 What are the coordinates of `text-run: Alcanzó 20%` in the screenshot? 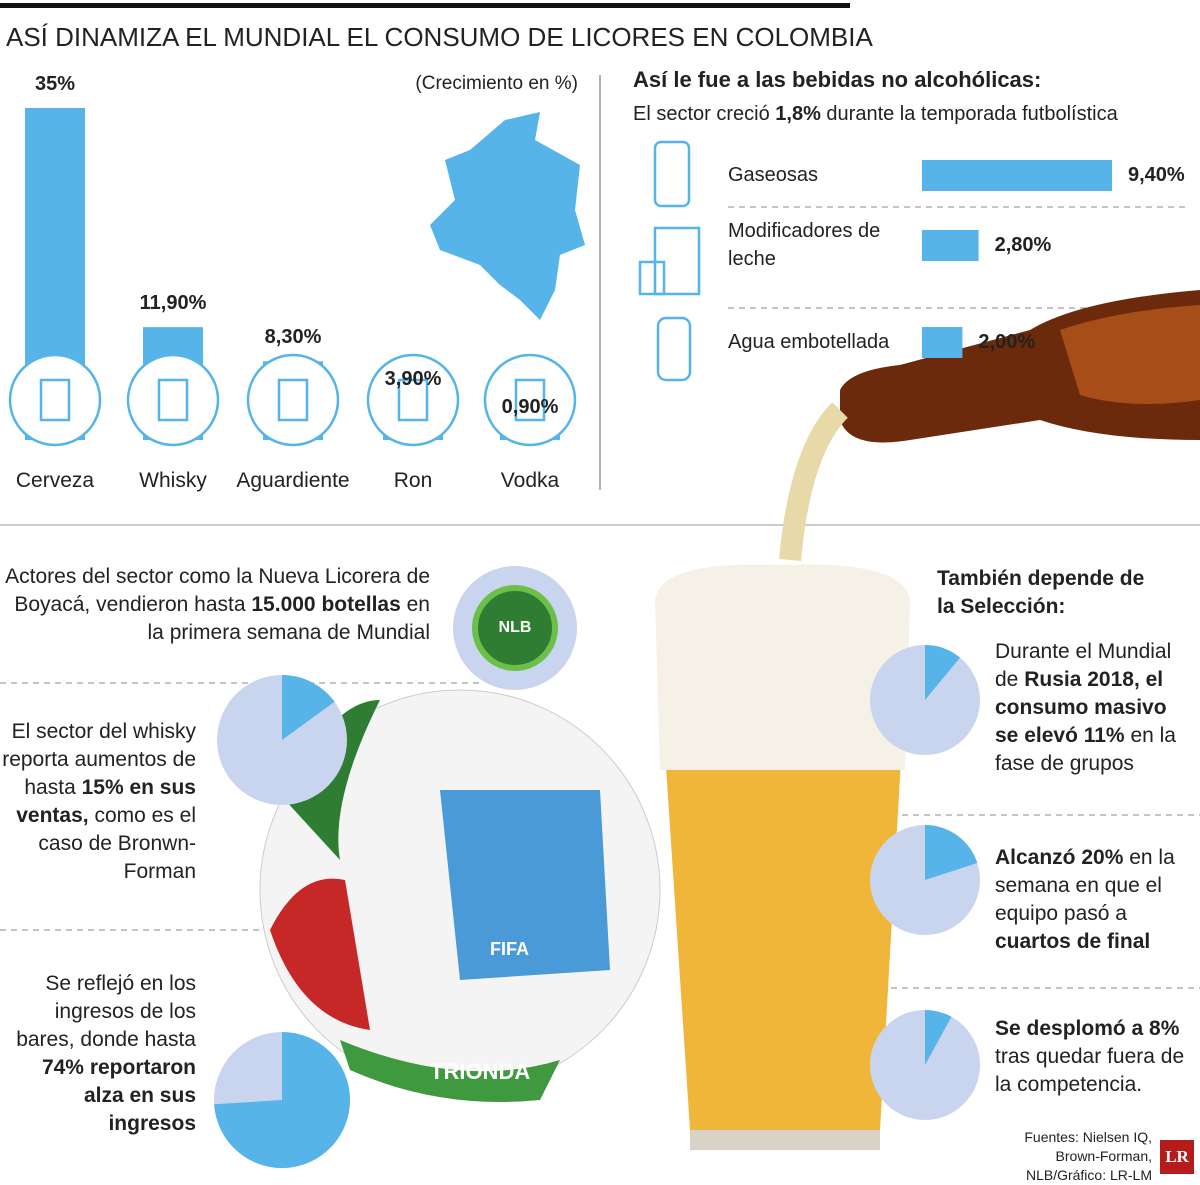 It's located at (1059, 857).